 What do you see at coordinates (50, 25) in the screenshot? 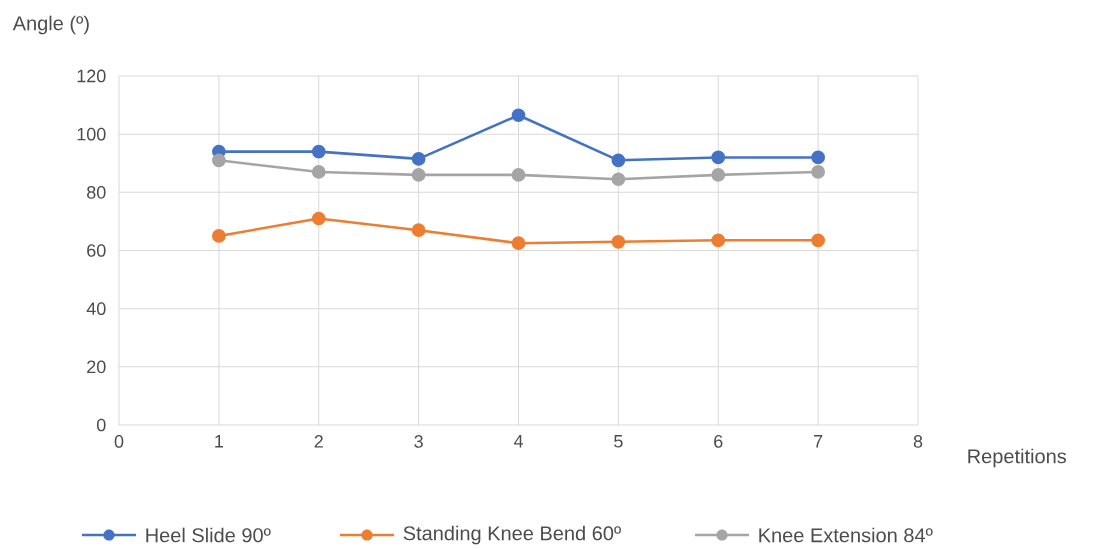
I see `y-axis-title: Angle (º)` at bounding box center [50, 25].